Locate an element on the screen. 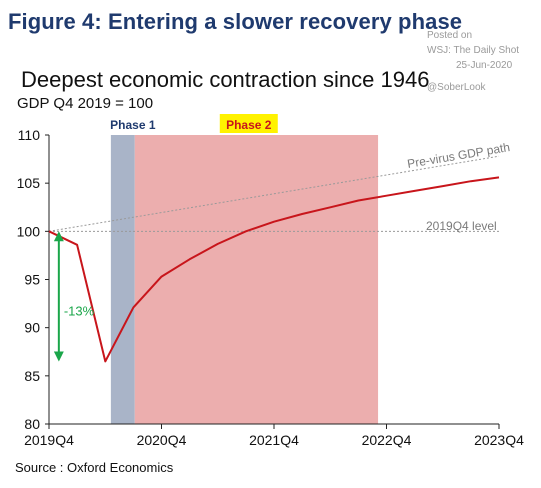 The height and width of the screenshot is (488, 541). source-note: Source : Oxford Economics is located at coordinates (94, 467).